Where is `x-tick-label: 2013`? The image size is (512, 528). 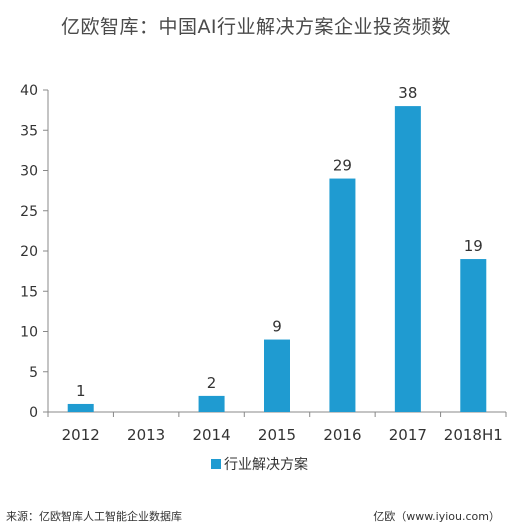 x-tick-label: 2013 is located at coordinates (146, 435).